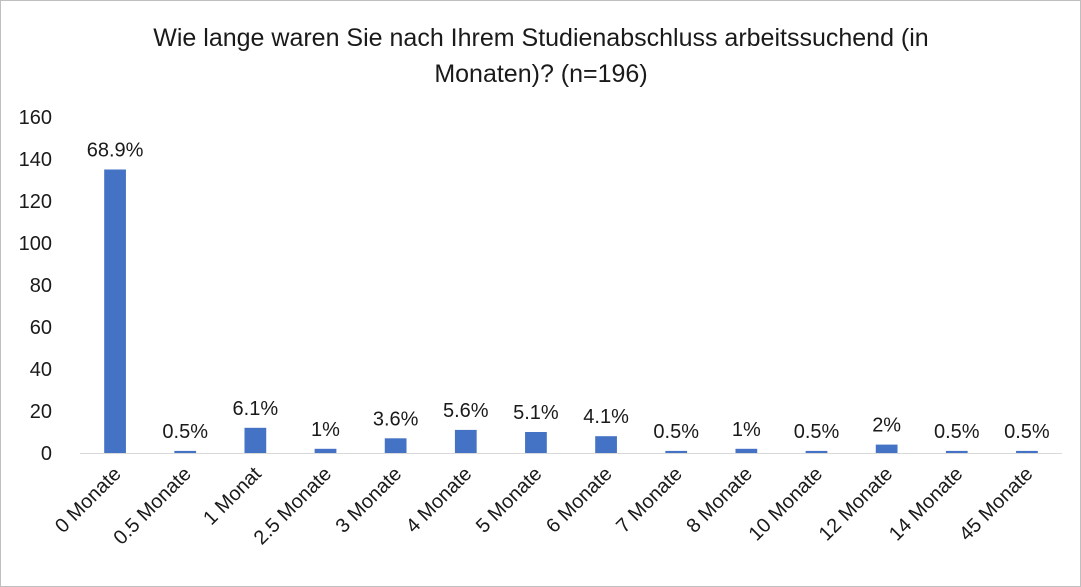 This screenshot has width=1081, height=587. Describe the element at coordinates (41, 328) in the screenshot. I see `y-tick-label: 60` at that location.